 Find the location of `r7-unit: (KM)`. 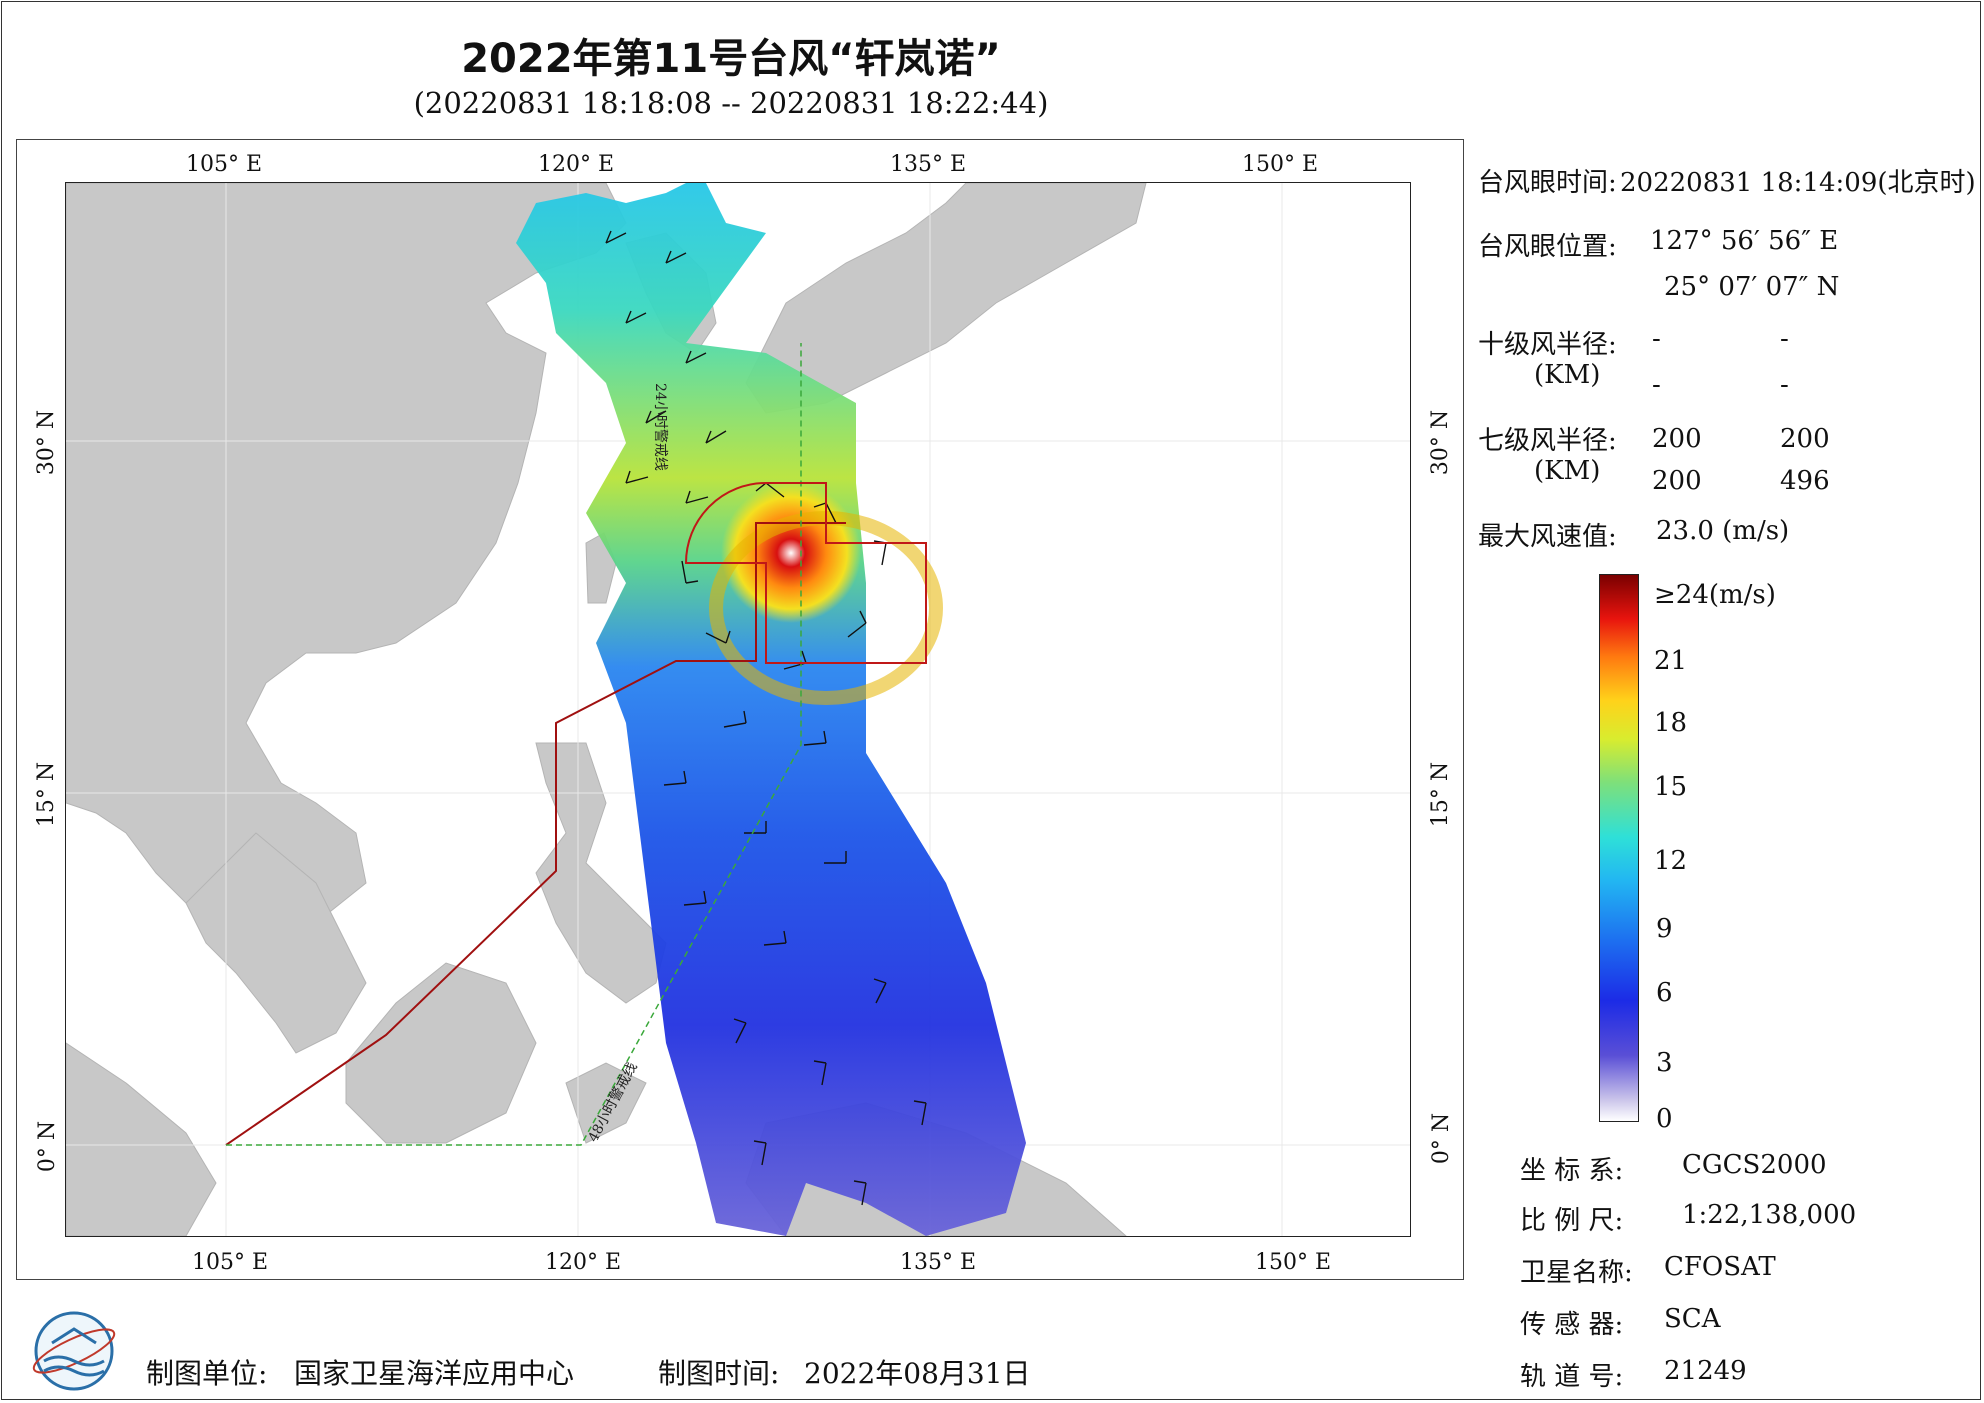

r7-unit: (KM) is located at coordinates (1567, 471).